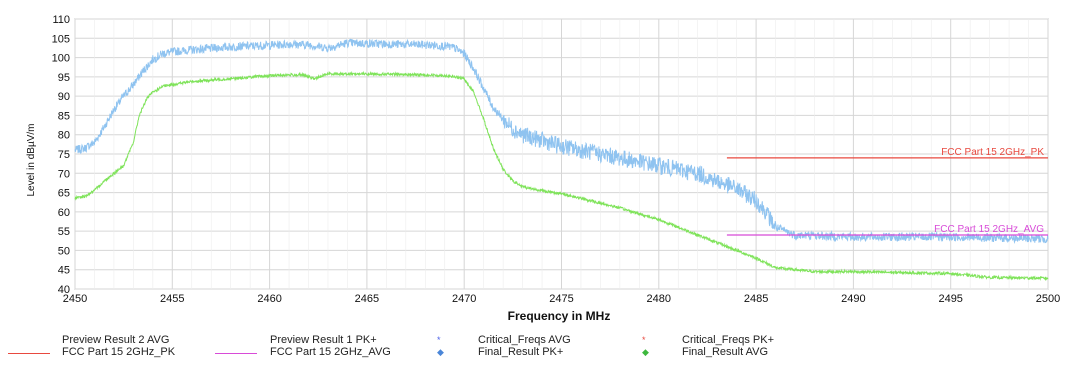 The height and width of the screenshot is (365, 1067). What do you see at coordinates (64, 213) in the screenshot?
I see `y-tick-label: 60` at bounding box center [64, 213].